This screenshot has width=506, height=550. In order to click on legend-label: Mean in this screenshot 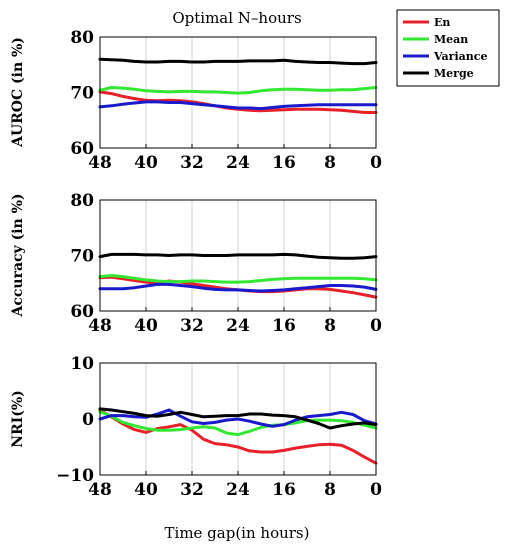, I will do `click(451, 39)`.